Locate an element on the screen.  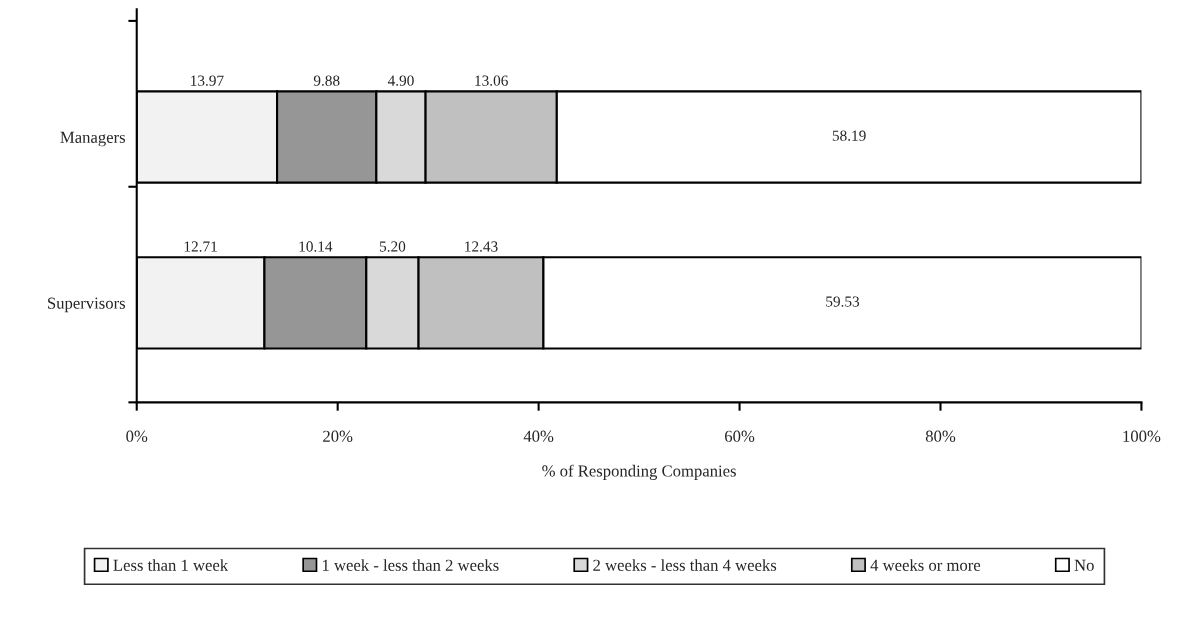
x-tick-label: 20% is located at coordinates (338, 436).